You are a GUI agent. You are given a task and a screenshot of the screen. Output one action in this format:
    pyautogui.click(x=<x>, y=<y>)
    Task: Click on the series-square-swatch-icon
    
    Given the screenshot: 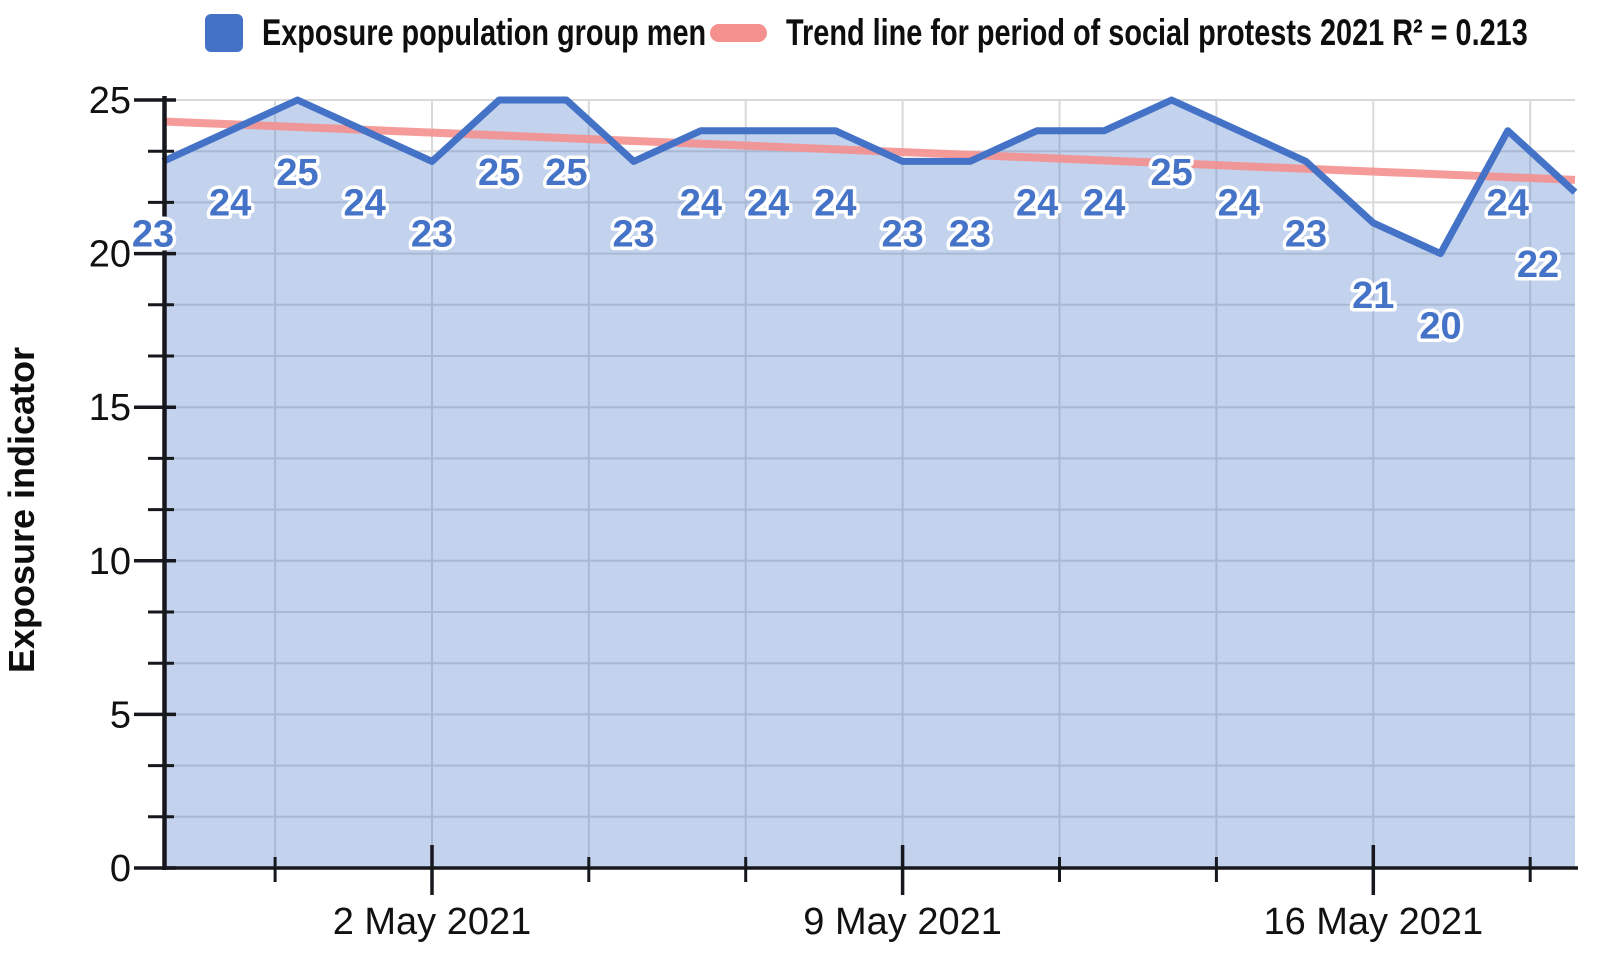 What is the action you would take?
    pyautogui.click(x=224, y=33)
    